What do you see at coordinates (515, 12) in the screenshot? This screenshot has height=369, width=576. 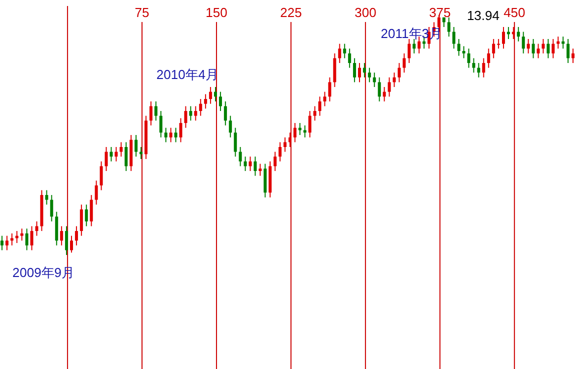 I see `x-tick-label: 450` at bounding box center [515, 12].